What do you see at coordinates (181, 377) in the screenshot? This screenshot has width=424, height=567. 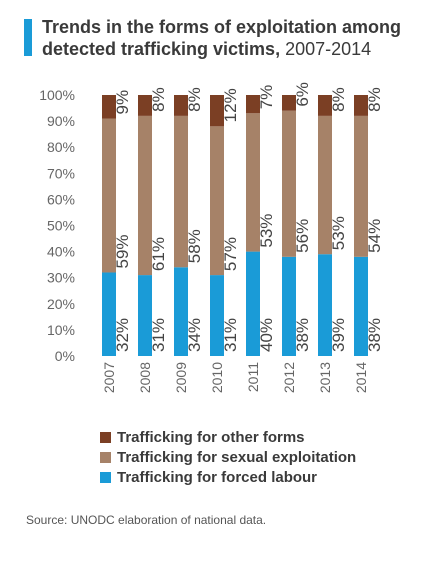 I see `x-tick-label: 2009` at bounding box center [181, 377].